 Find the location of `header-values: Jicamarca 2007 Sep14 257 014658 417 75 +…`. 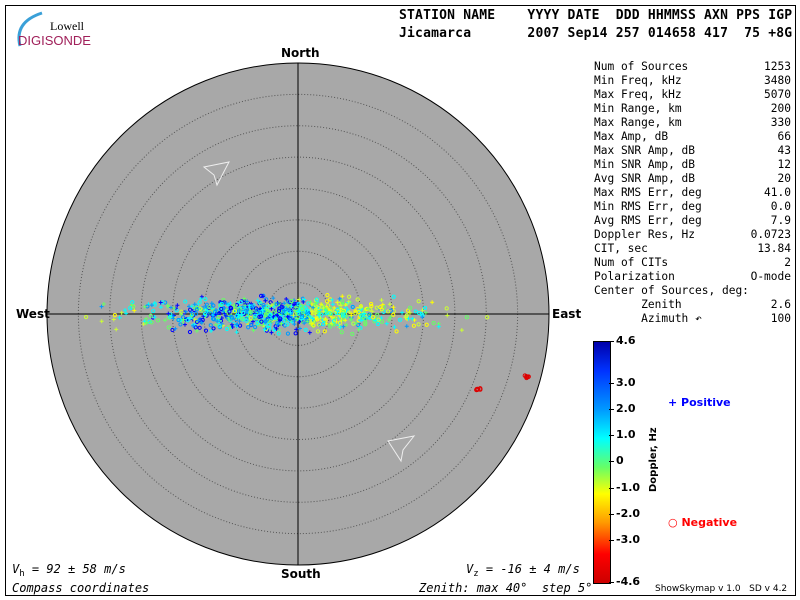

header-values: Jicamarca 2007 Sep14 257 014658 417 75 +… is located at coordinates (596, 33).